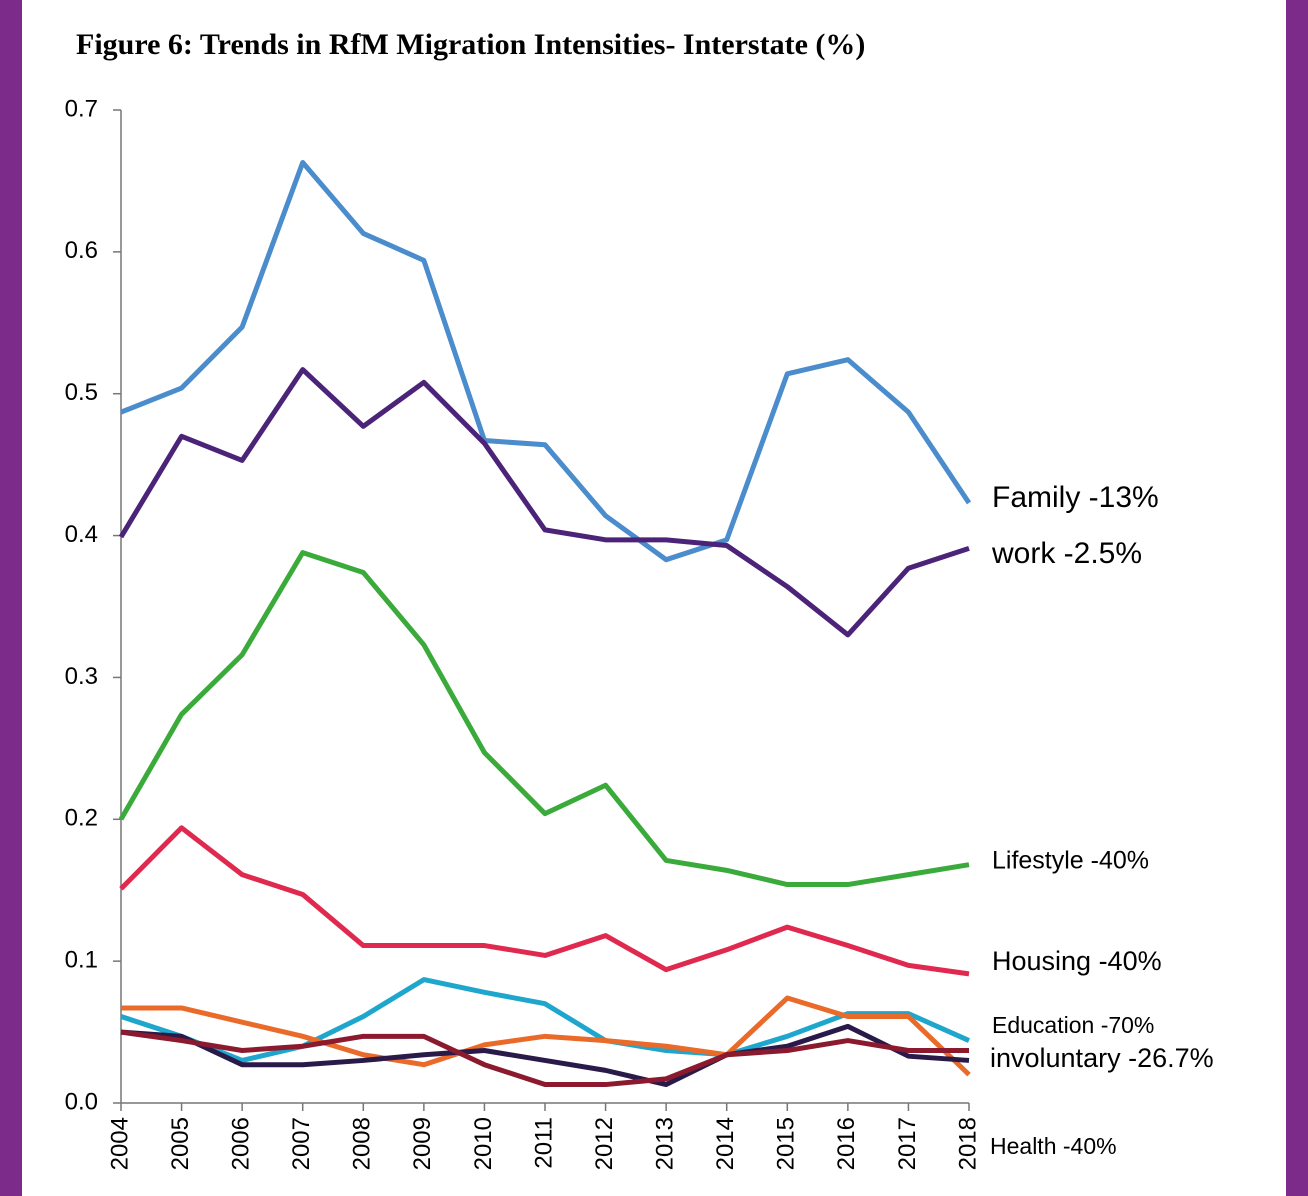 The height and width of the screenshot is (1196, 1308). Describe the element at coordinates (81, 392) in the screenshot. I see `y-tick-label: 0.5` at that location.